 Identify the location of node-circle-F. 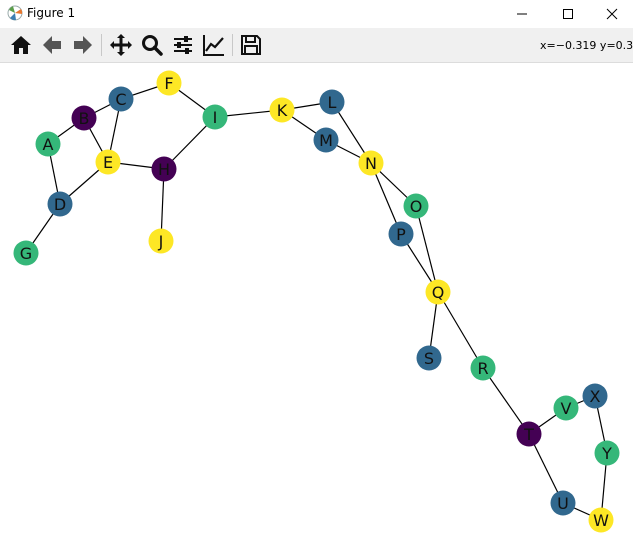
(169, 83).